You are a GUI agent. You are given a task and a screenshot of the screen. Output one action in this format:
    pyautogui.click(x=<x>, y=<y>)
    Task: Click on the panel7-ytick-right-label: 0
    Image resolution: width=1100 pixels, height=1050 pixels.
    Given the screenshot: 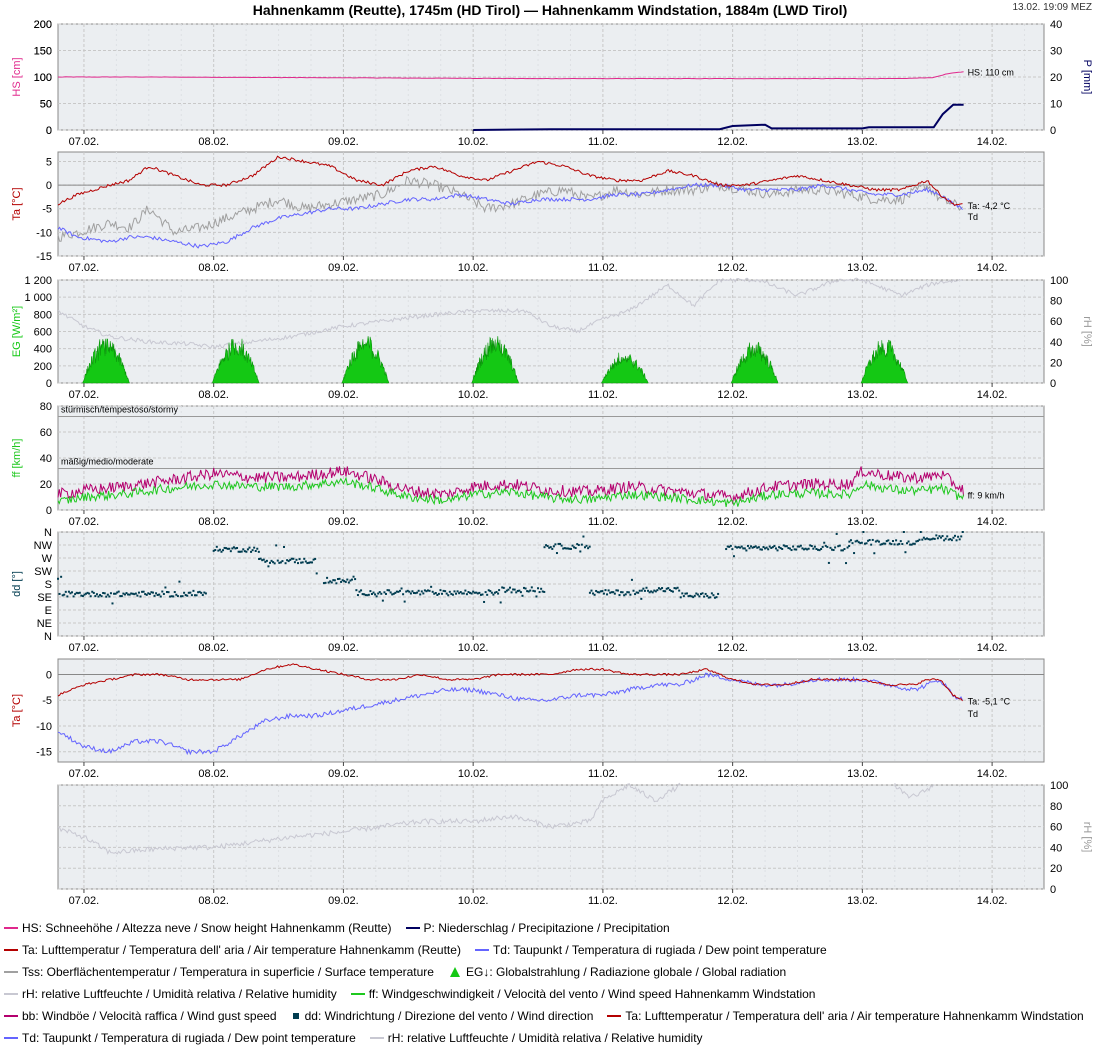 What is the action you would take?
    pyautogui.click(x=1053, y=890)
    